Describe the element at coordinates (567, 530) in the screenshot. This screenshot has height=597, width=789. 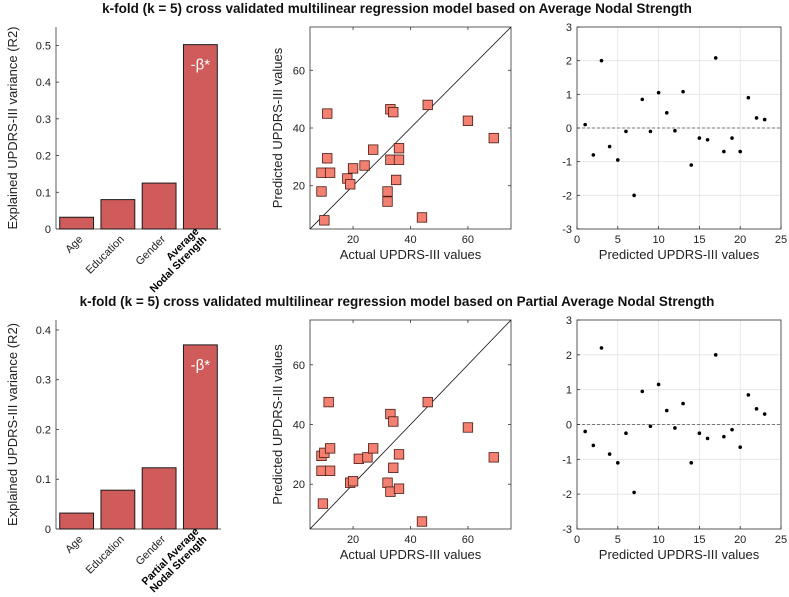
I see `y-tick-label: -3` at that location.